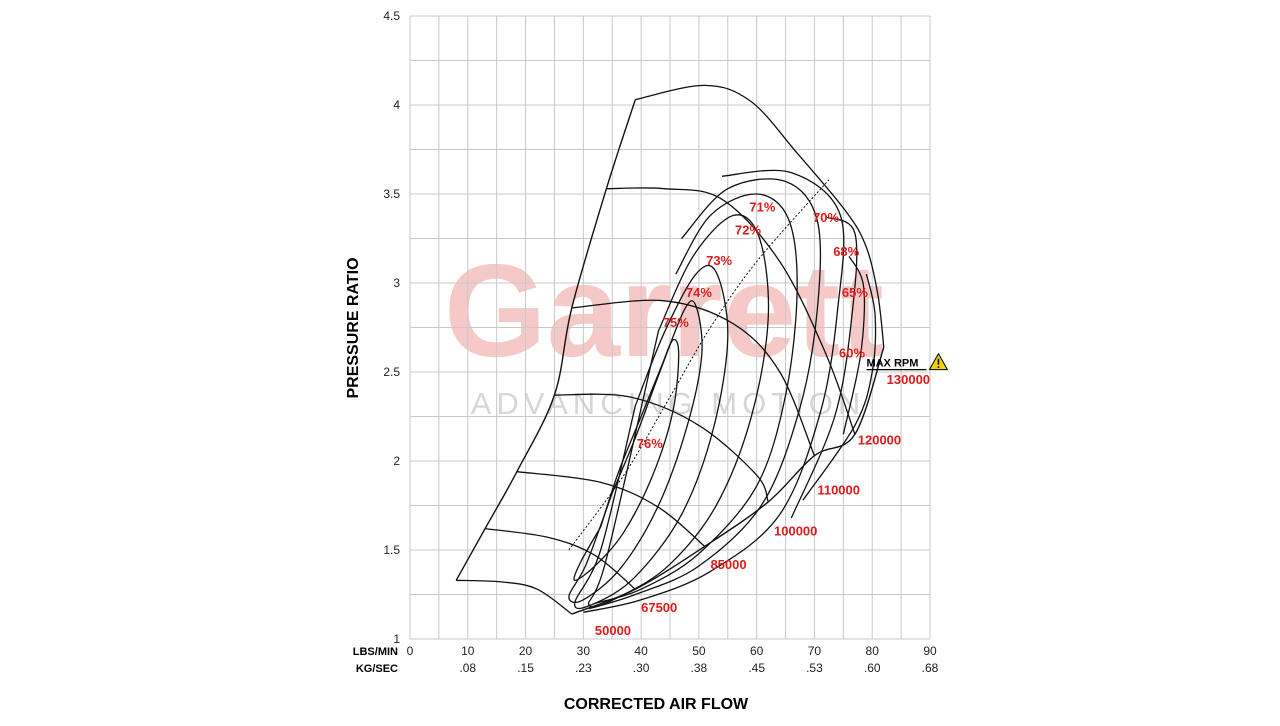 Image resolution: width=1280 pixels, height=726 pixels. I want to click on x-tick-label-kg: .30, so click(641, 668).